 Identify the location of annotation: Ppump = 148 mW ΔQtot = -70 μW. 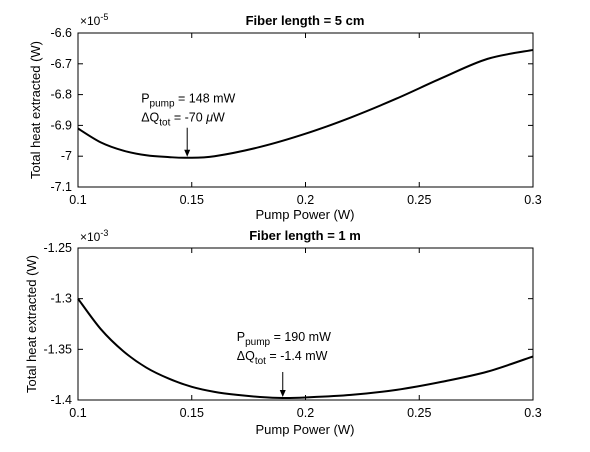
(188, 124).